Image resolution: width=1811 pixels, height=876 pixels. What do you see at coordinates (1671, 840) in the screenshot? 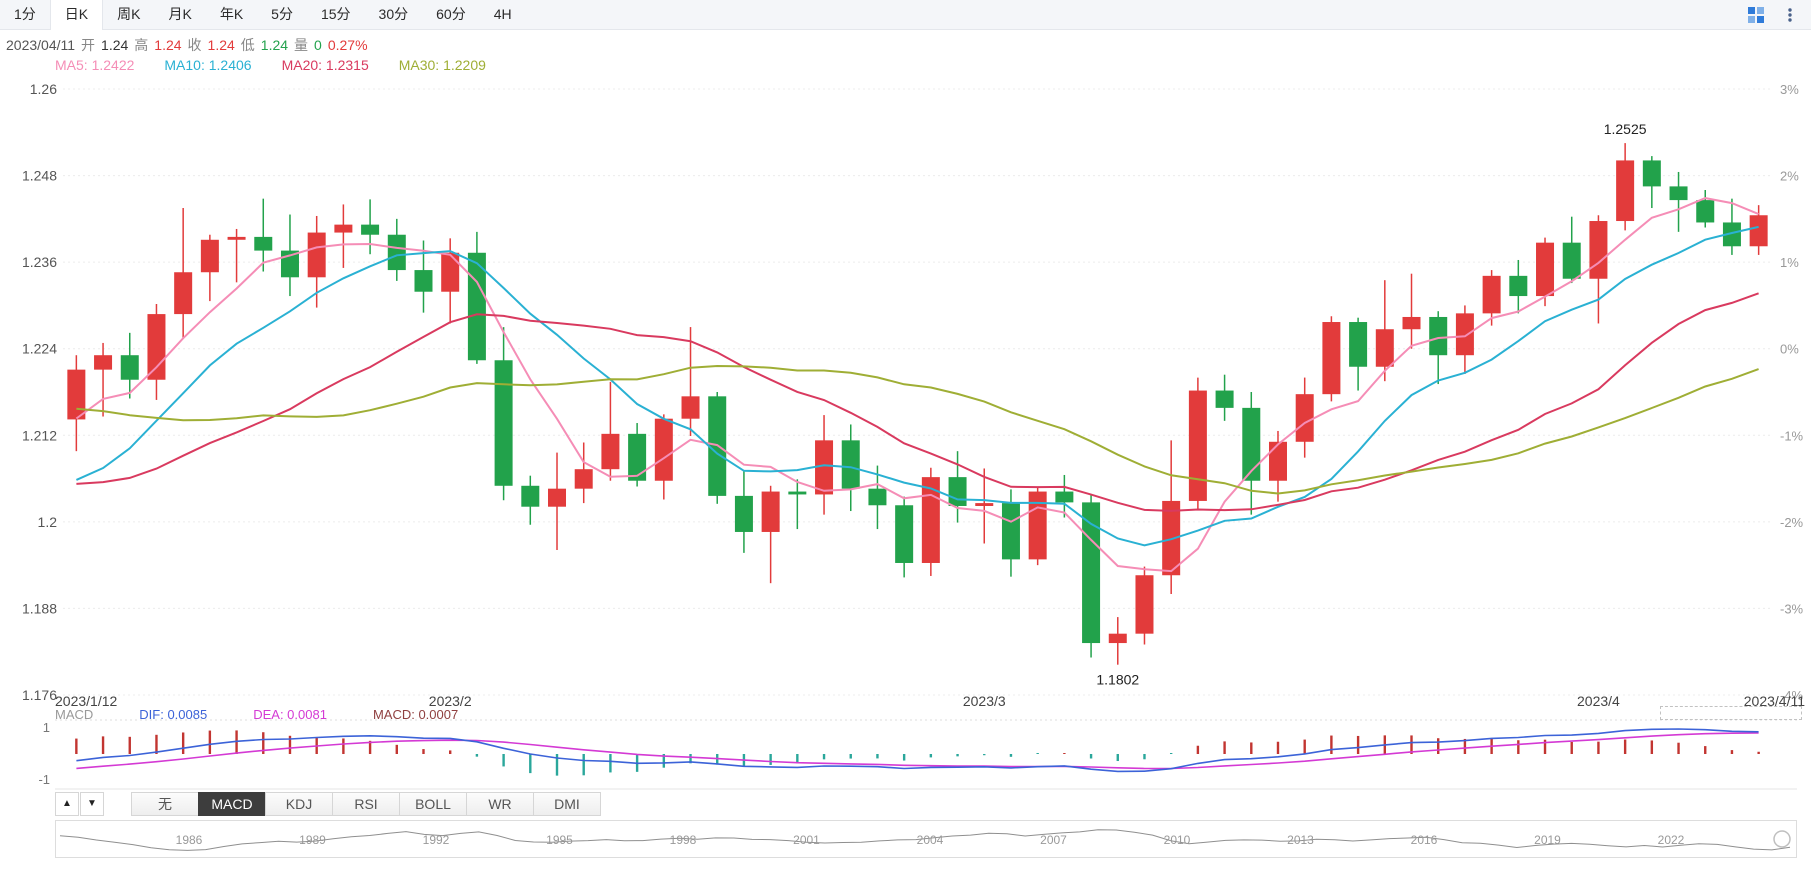
I see `svg-text: 2022` at bounding box center [1671, 840].